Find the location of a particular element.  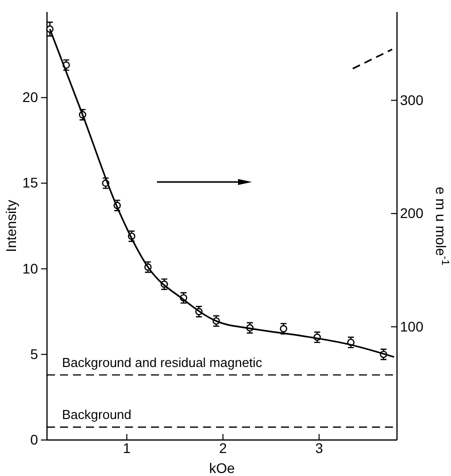

y-tick-label: 5 is located at coordinates (34, 354).